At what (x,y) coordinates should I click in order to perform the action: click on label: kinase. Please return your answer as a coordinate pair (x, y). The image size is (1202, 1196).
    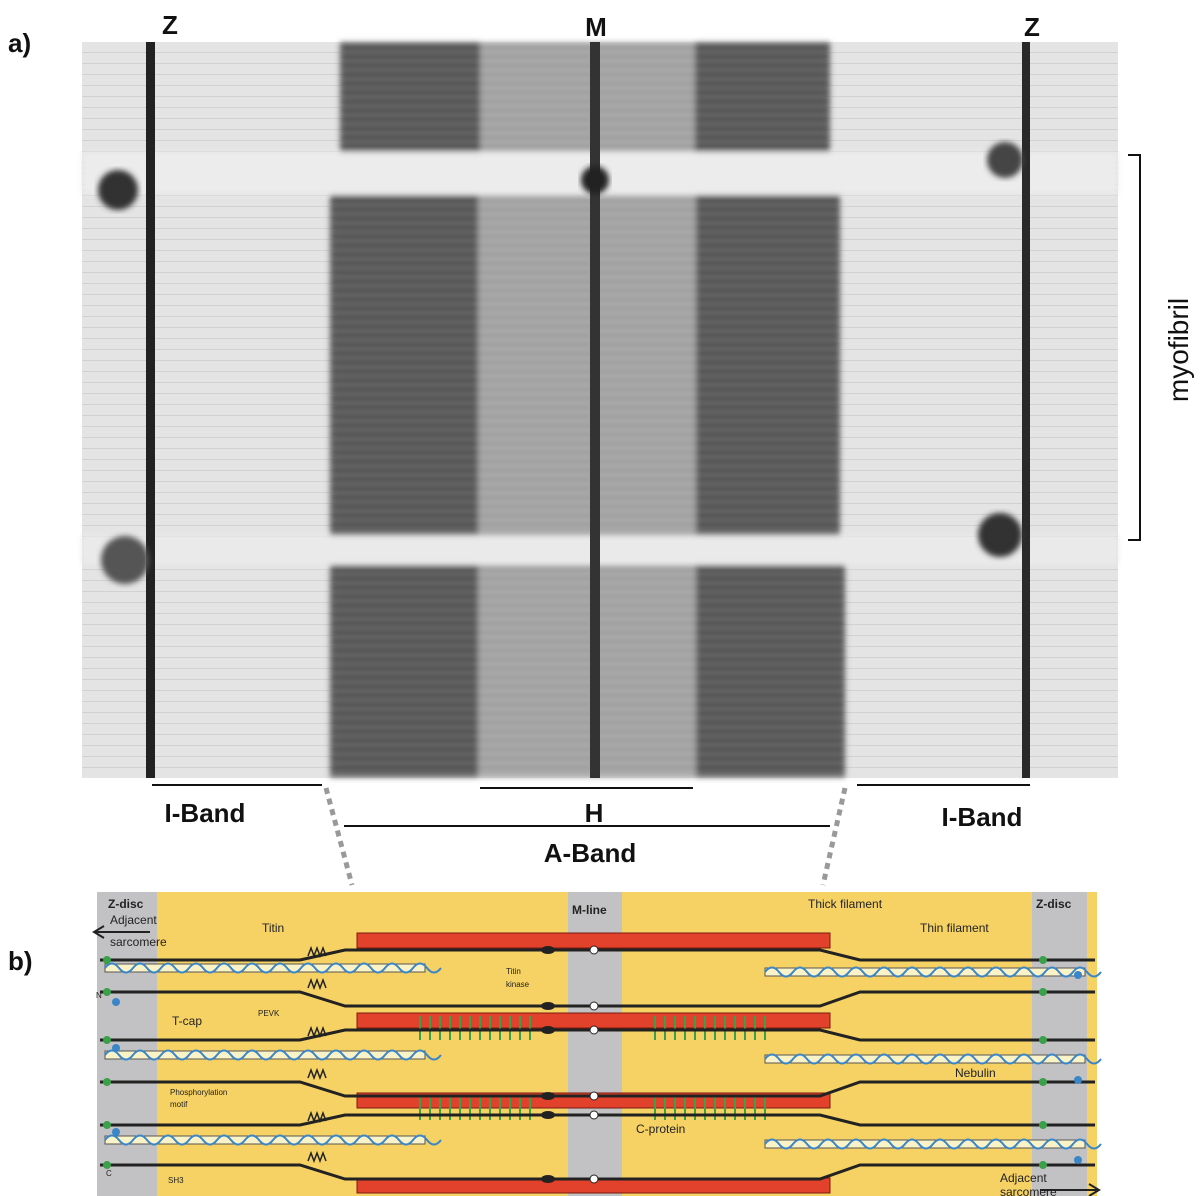
    Looking at the image, I should click on (518, 984).